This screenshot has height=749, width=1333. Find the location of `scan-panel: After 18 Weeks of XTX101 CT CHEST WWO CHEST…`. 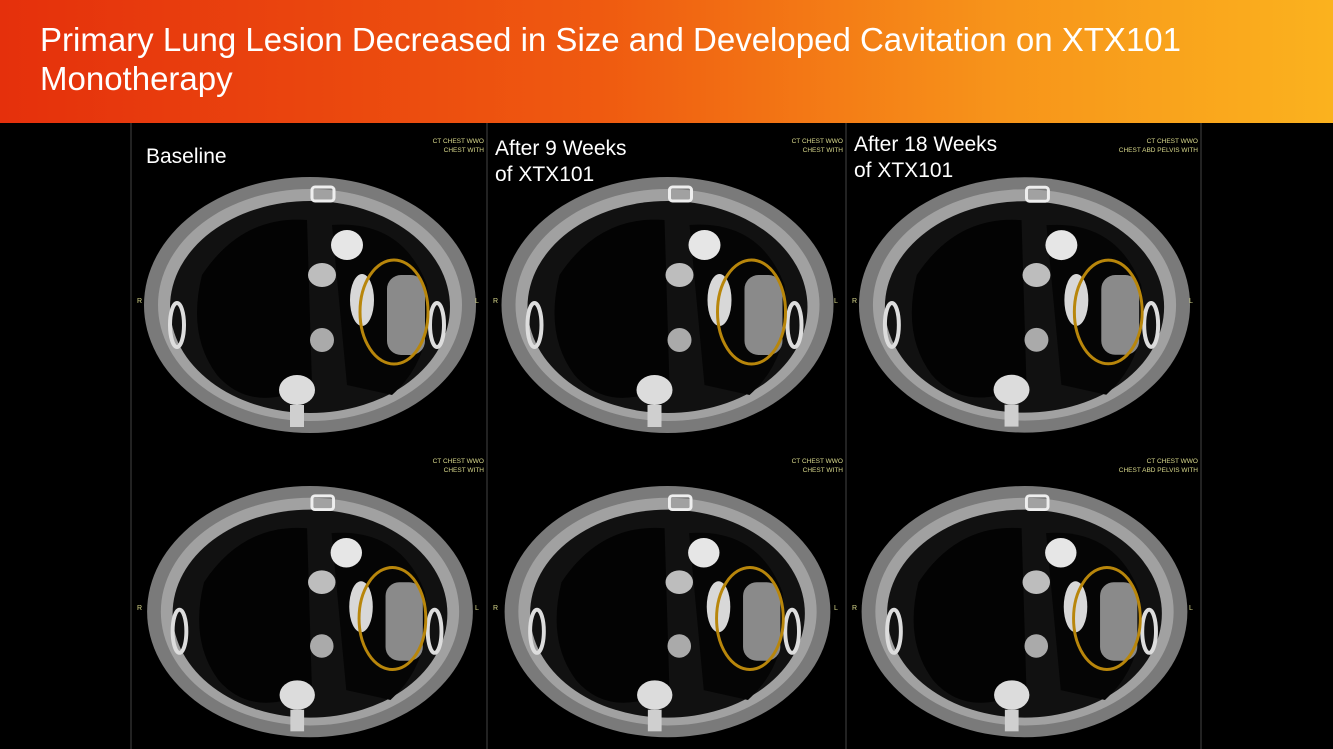

scan-panel: After 18 Weeks of XTX101 CT CHEST WWO CHEST… is located at coordinates (1025, 284).